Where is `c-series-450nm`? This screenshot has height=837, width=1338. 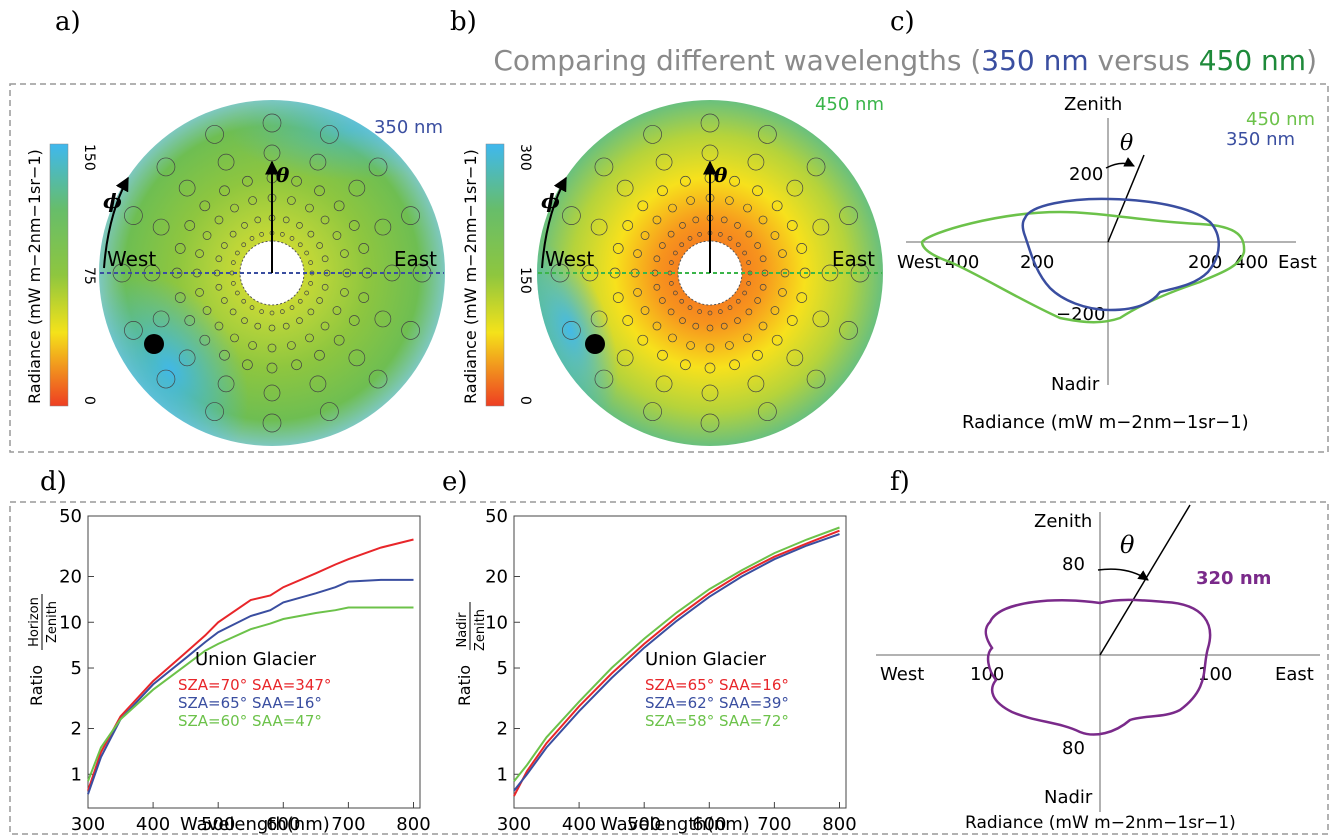 c-series-450nm is located at coordinates (1083, 267).